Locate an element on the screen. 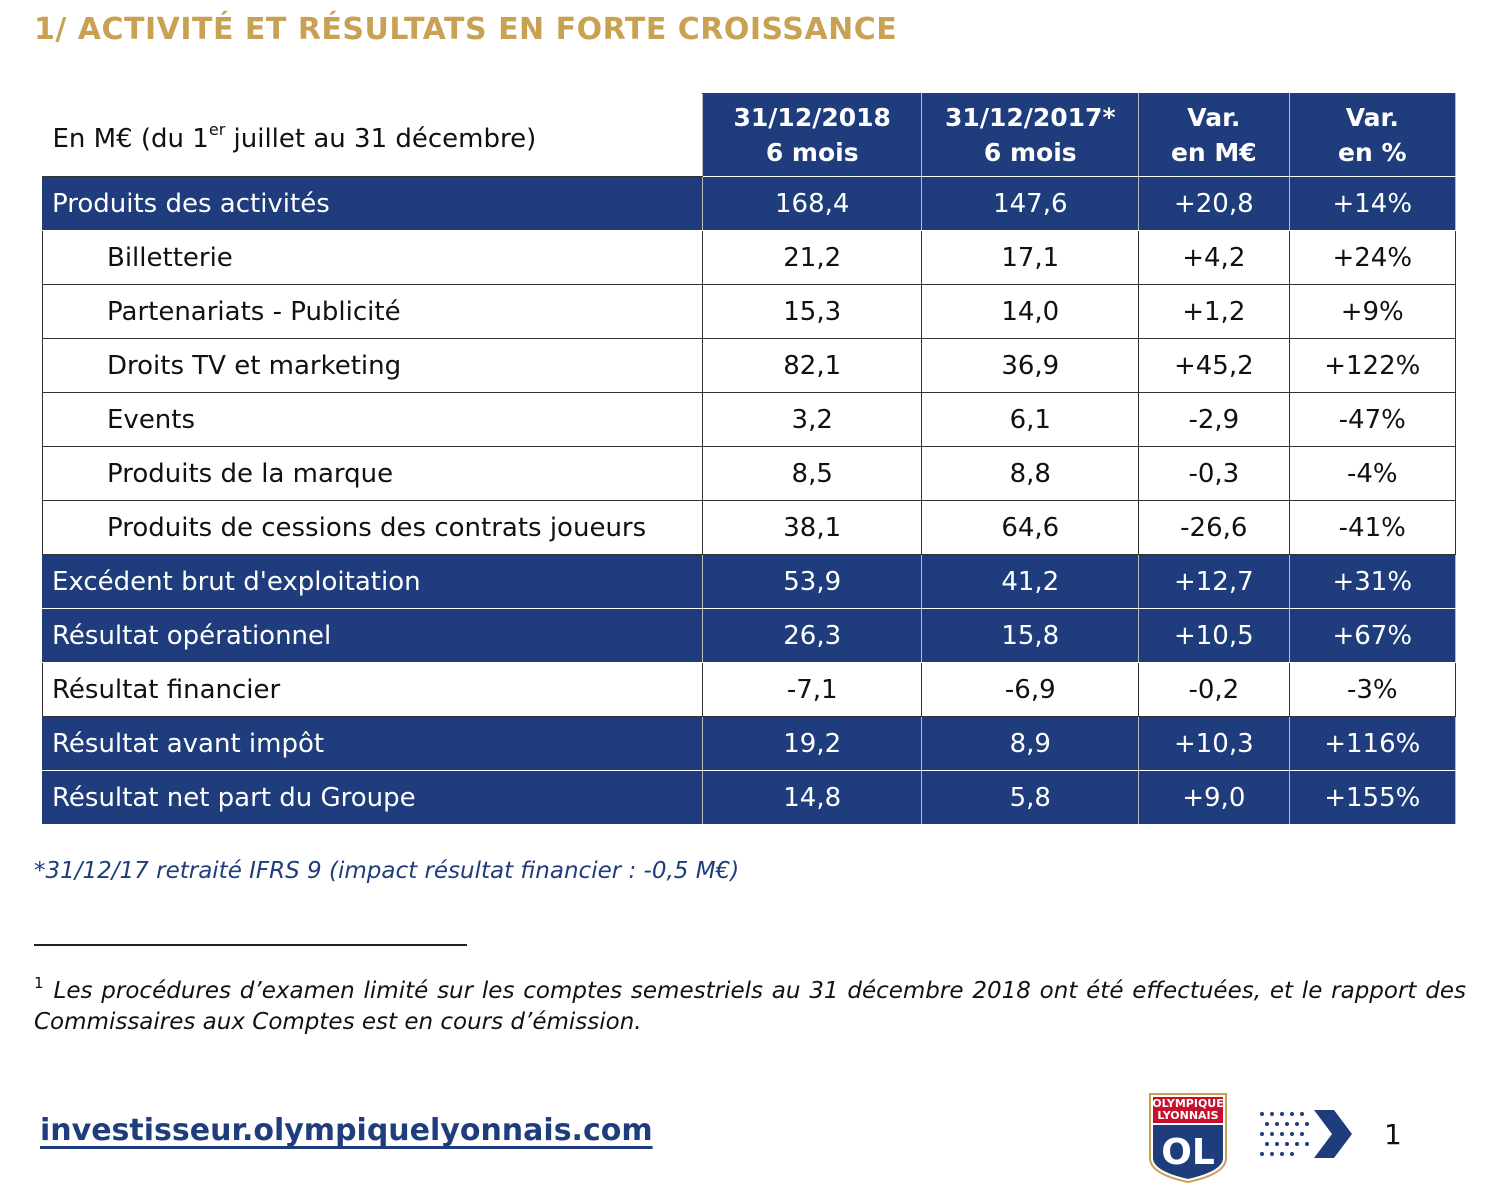 The width and height of the screenshot is (1504, 1194). column-header: 31/12/2018 6 mois is located at coordinates (812, 135).